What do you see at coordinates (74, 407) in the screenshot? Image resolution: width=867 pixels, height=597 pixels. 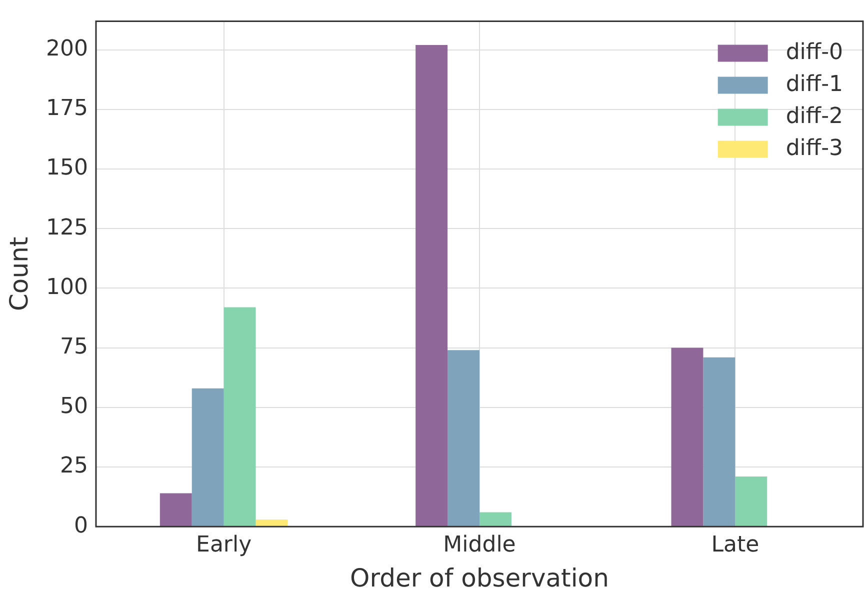 I see `y-tick-label: 50` at bounding box center [74, 407].